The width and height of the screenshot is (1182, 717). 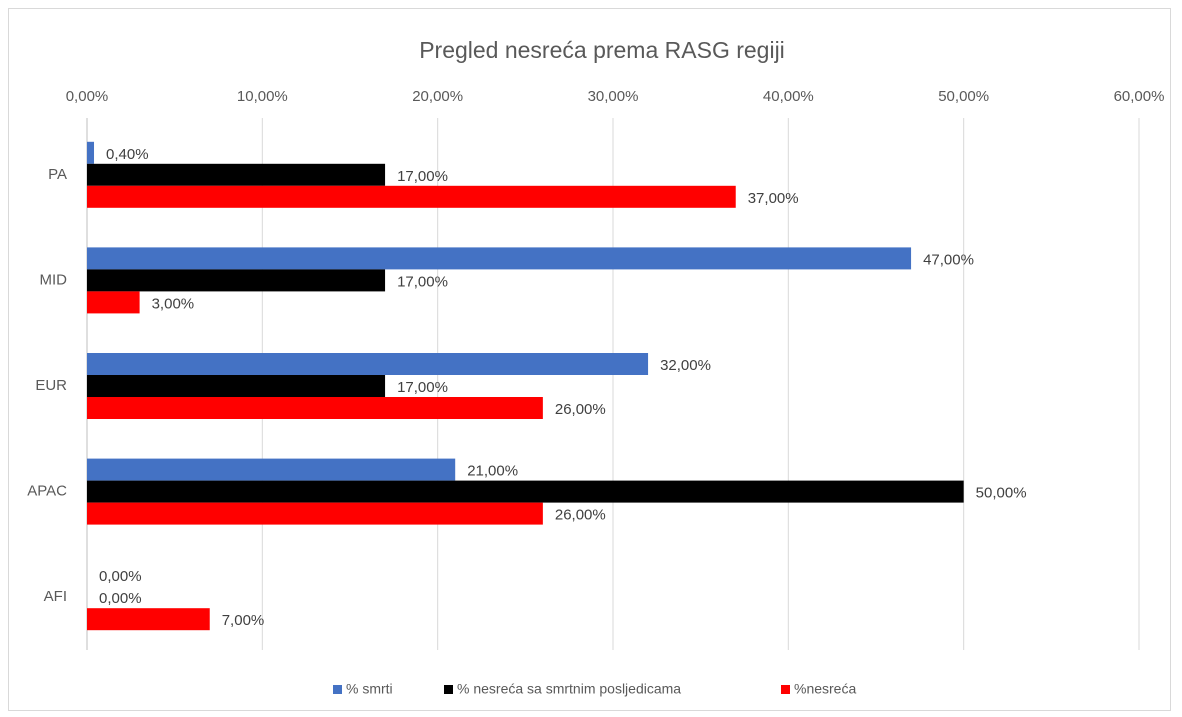 What do you see at coordinates (569, 689) in the screenshot?
I see `legend-label: % nesreća sa smrtnim posljedicama` at bounding box center [569, 689].